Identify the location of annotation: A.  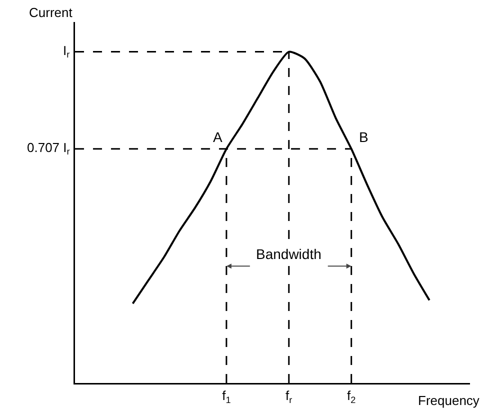
(218, 137).